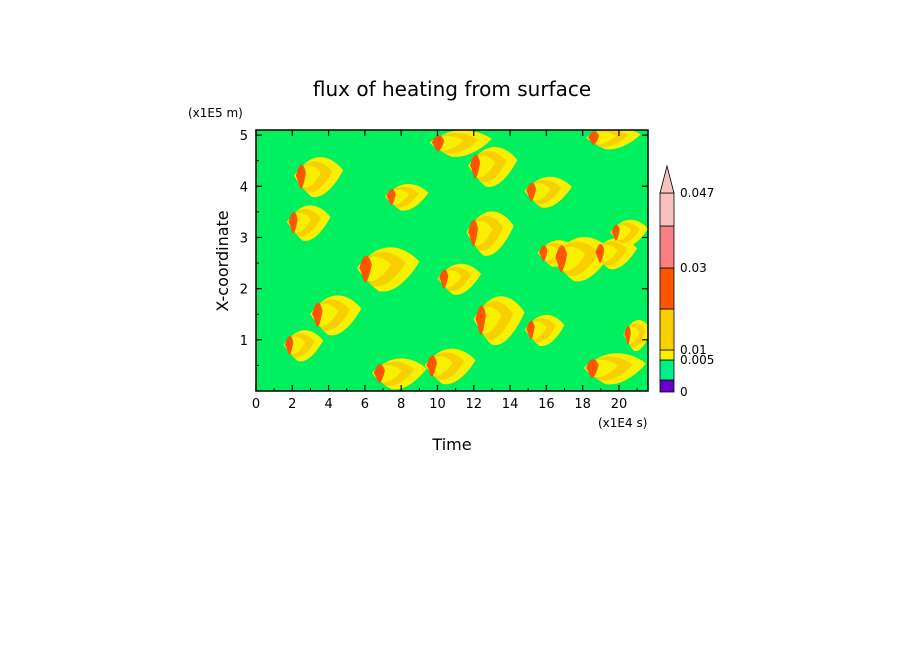 This screenshot has height=654, width=904. Describe the element at coordinates (667, 179) in the screenshot. I see `colorbar-extend-arrow` at that location.